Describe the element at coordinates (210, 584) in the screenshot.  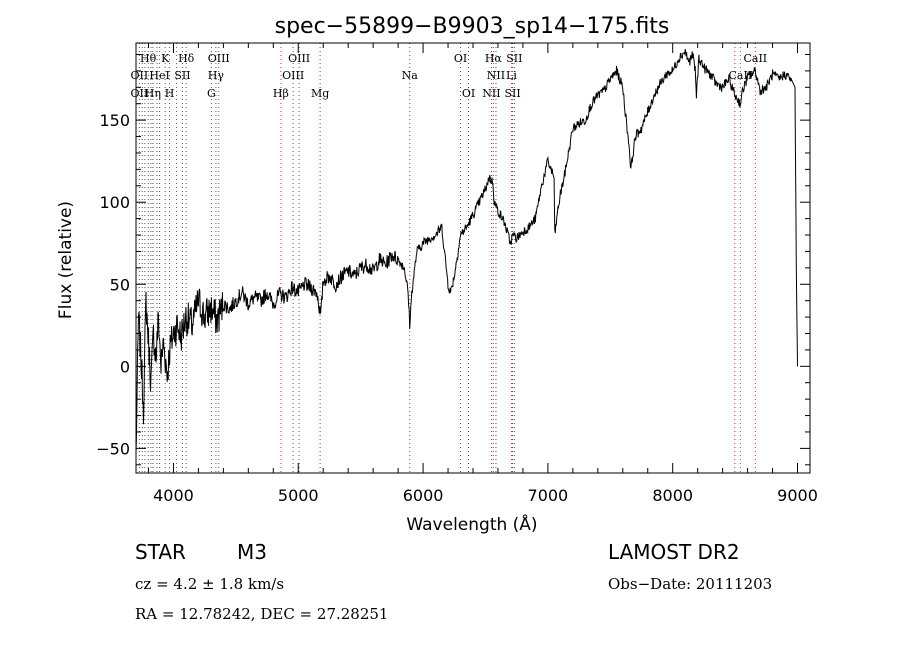
I see `redshift-velocity: cz = 4.2 ± 1.8 km/s` at that location.